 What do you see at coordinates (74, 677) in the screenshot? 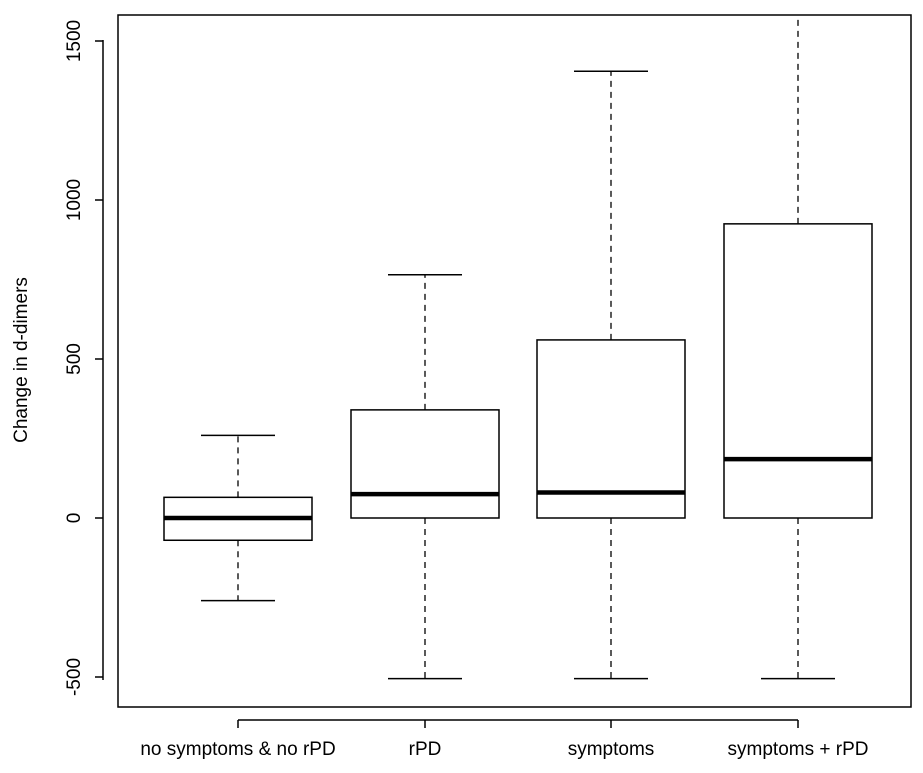
I see `y-tick-label: -500` at bounding box center [74, 677].